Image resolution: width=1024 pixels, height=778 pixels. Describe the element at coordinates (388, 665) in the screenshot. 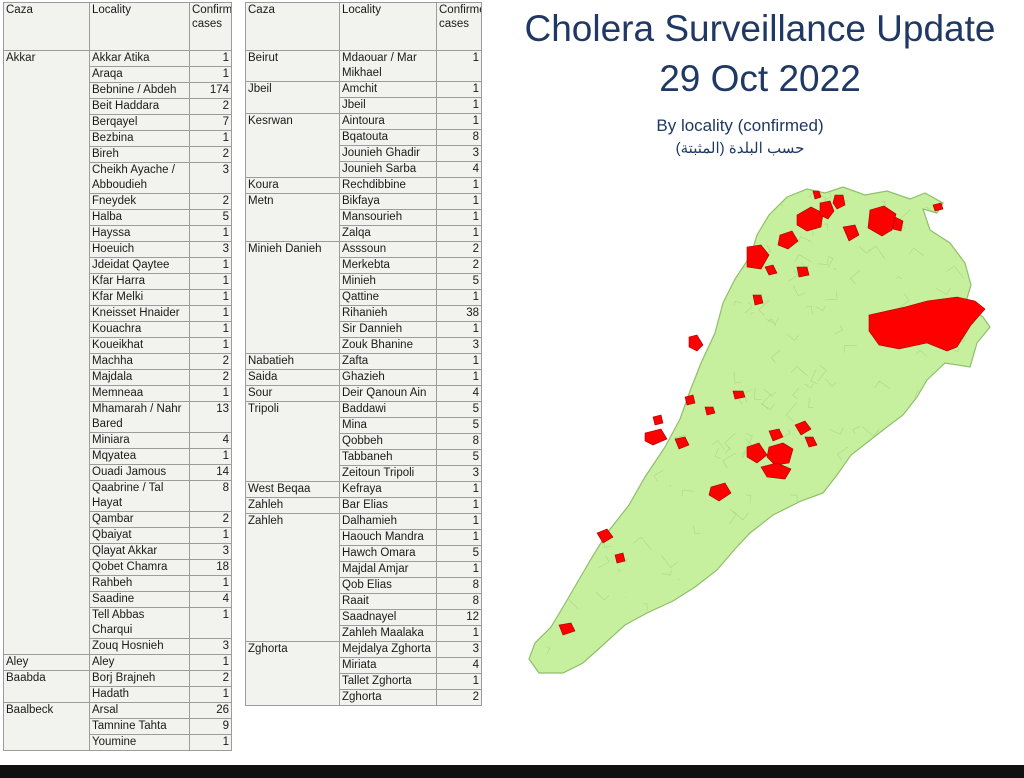

I see `locality-cell: Miriata` at that location.